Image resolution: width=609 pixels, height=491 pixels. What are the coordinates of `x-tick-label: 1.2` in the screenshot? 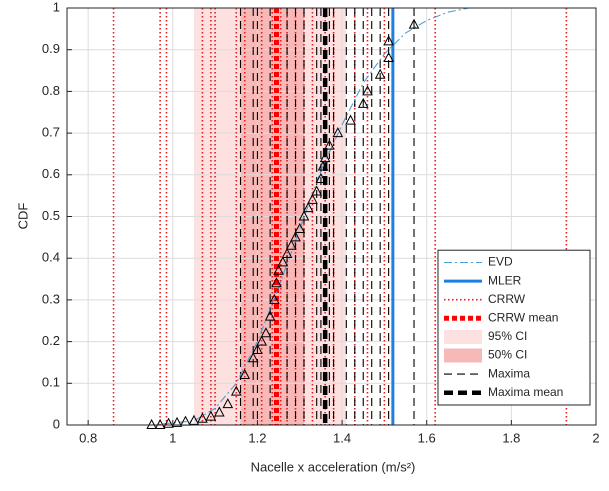 It's located at (257, 437).